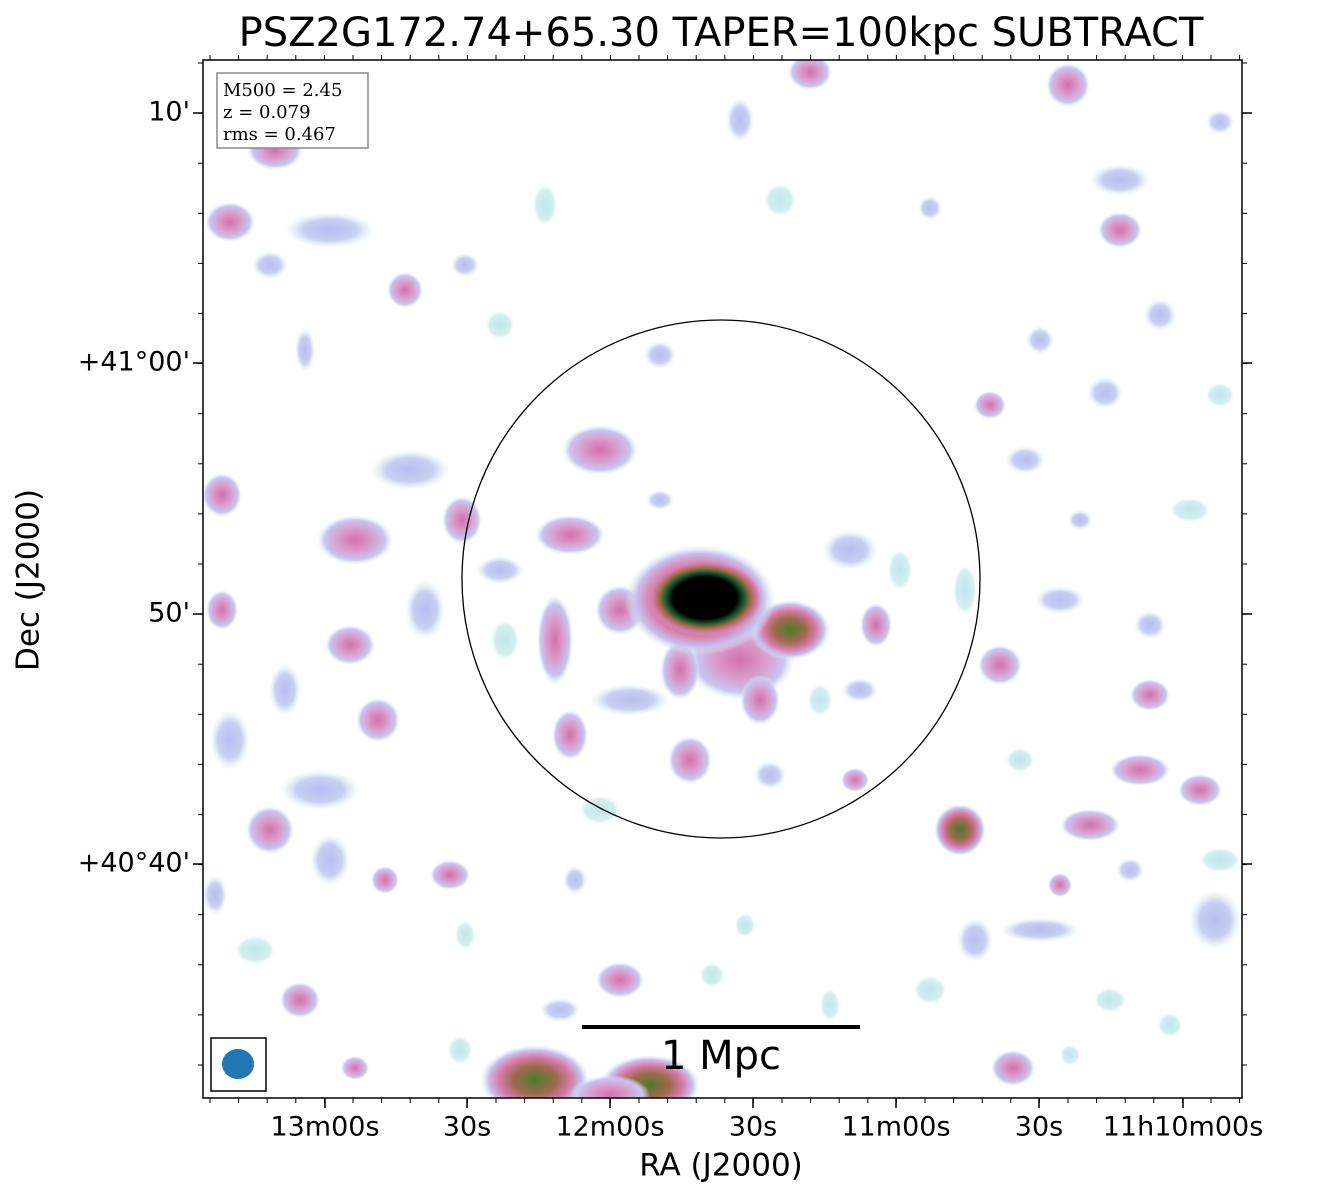 The image size is (1321, 1200). I want to click on y-tick-label: 50', so click(169, 613).